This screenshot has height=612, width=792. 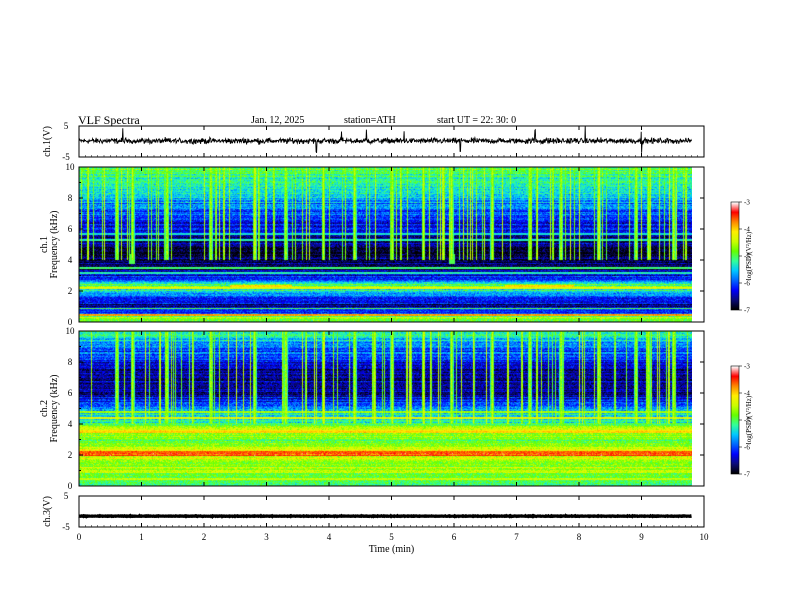 I want to click on ch2-spectrogram-ytick-label: 2, so click(x=70, y=455).